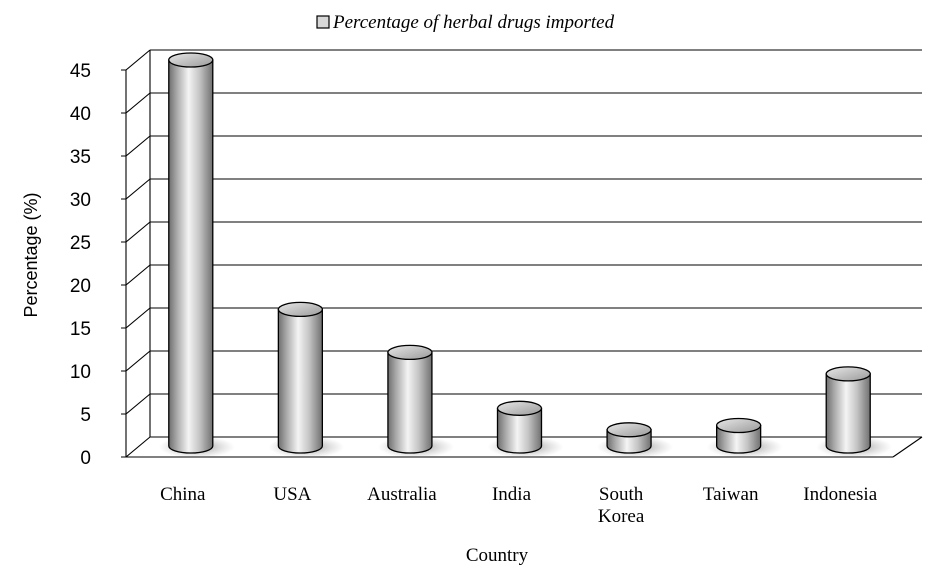 The image size is (925, 566). I want to click on bar-indonesia, so click(854, 412).